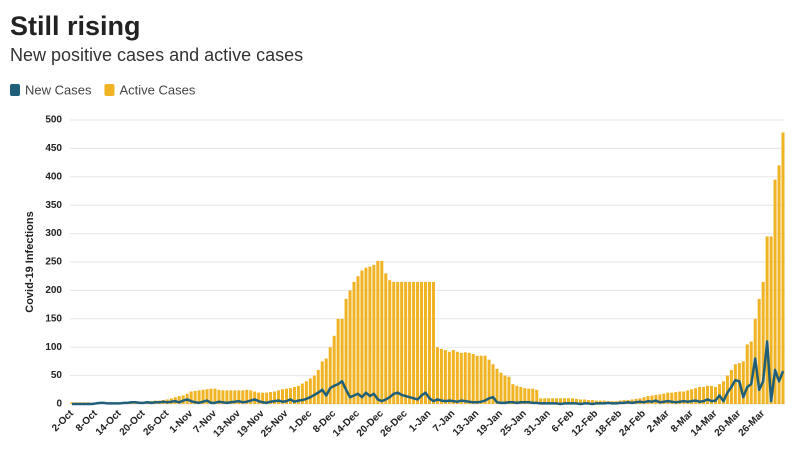 This screenshot has width=799, height=475. I want to click on y-tick-label: 150, so click(53, 318).